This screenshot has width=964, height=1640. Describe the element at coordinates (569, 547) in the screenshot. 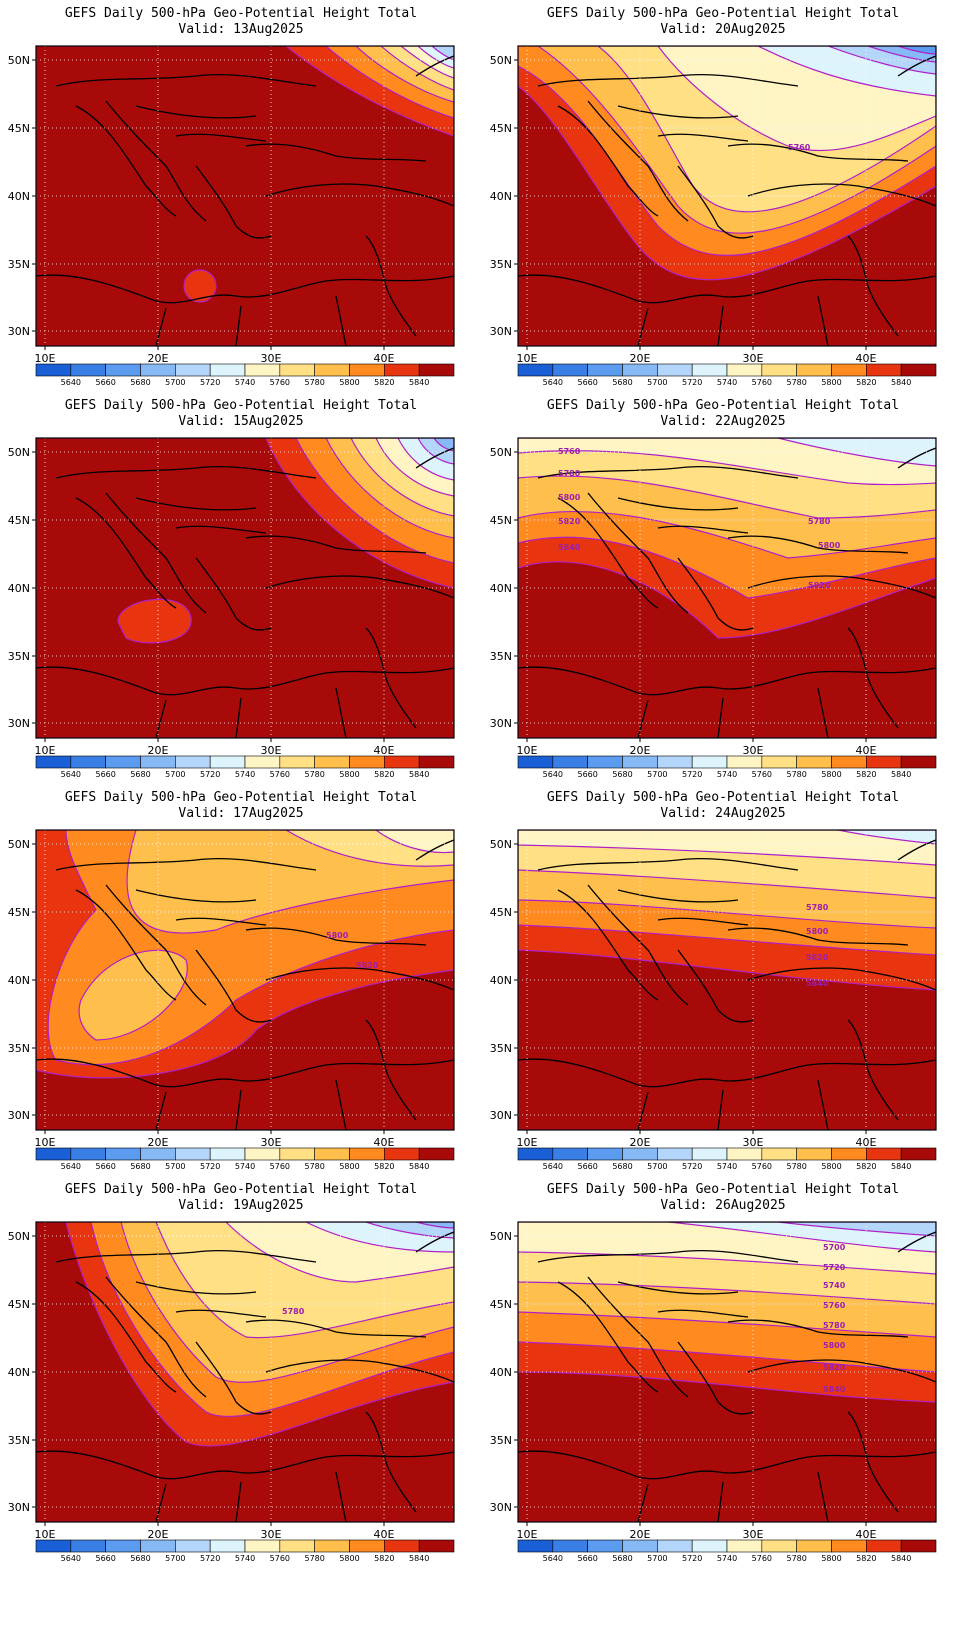

I see `contour-label: 5840` at that location.